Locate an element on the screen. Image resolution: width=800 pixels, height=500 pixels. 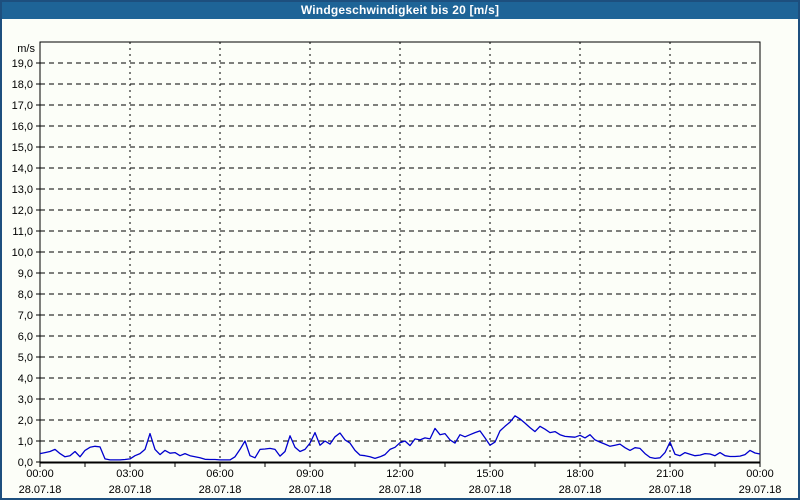
y-tick-label: 13,0 is located at coordinates (22, 190).